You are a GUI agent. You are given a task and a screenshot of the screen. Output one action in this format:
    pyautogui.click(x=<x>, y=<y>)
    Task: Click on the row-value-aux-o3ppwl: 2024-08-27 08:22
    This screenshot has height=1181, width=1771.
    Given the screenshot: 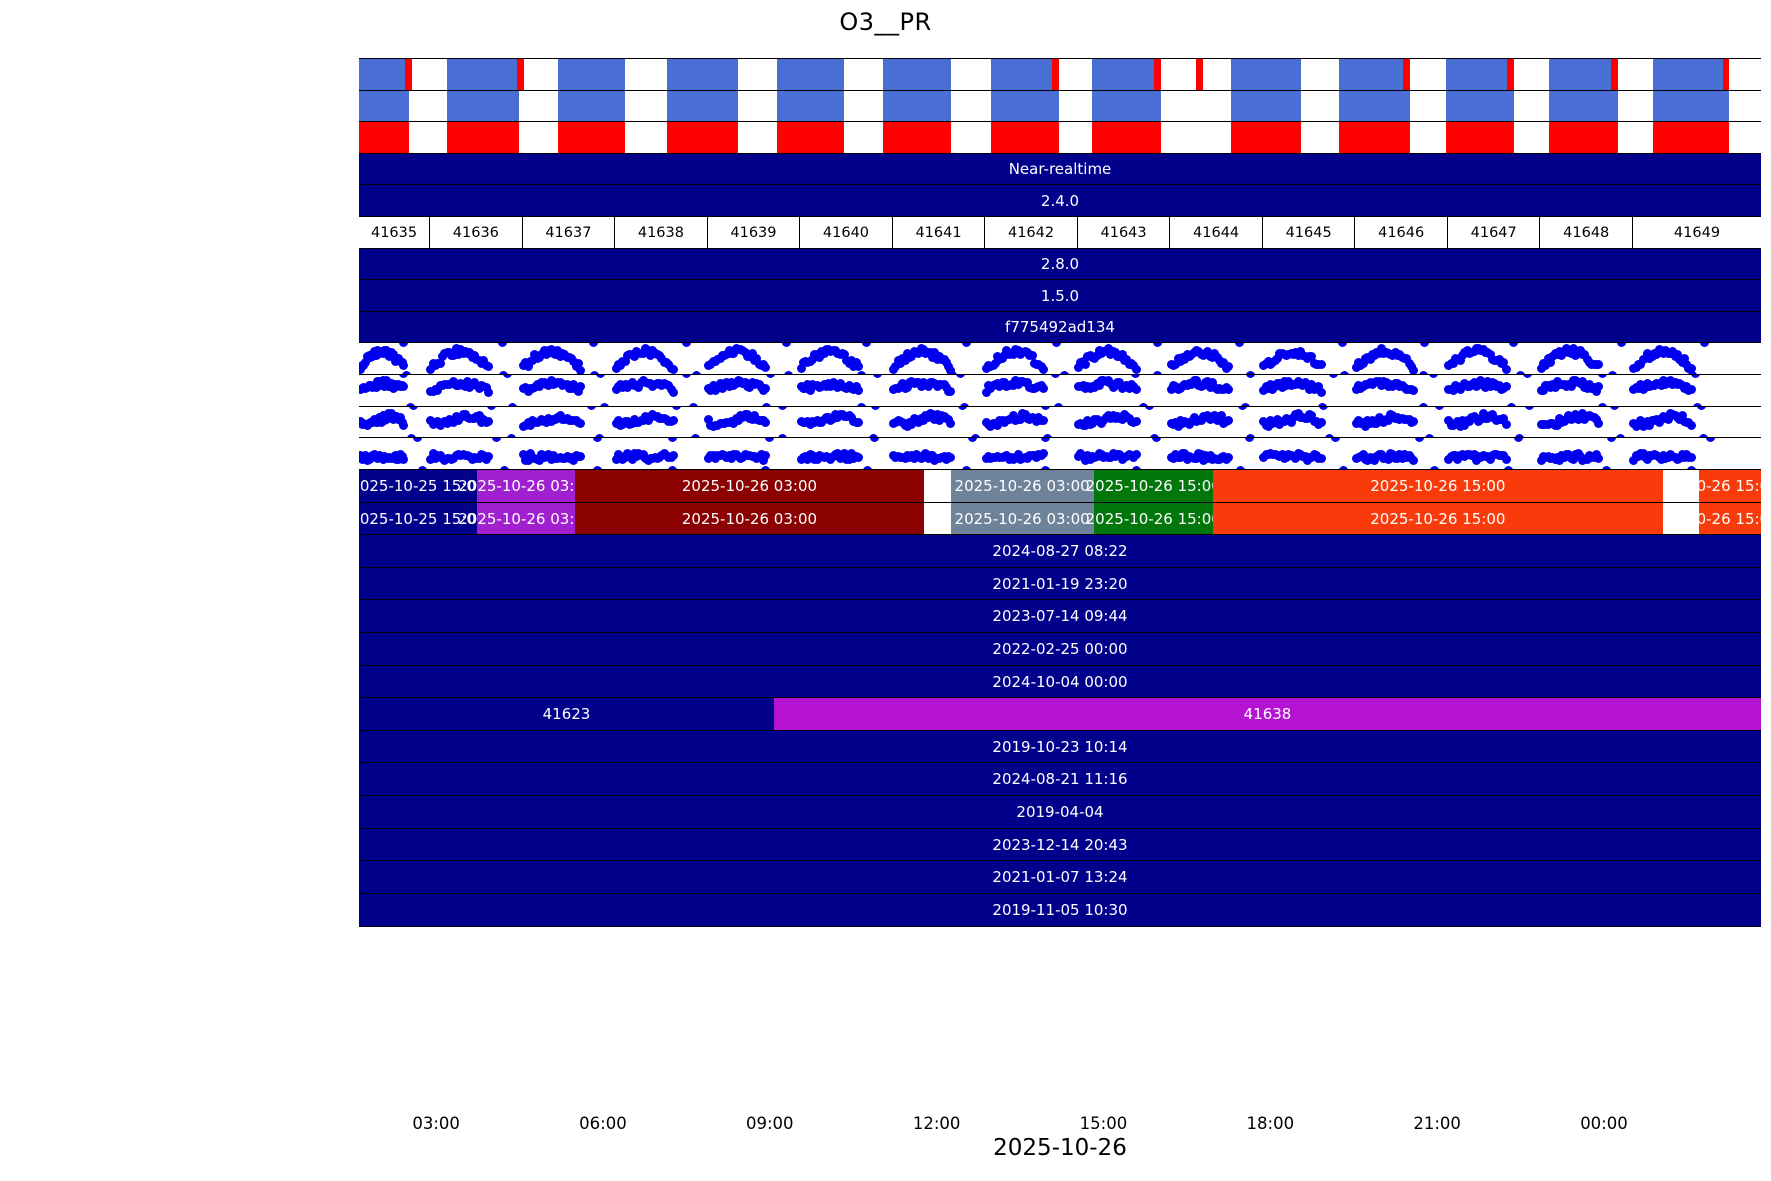 What is the action you would take?
    pyautogui.click(x=1060, y=551)
    